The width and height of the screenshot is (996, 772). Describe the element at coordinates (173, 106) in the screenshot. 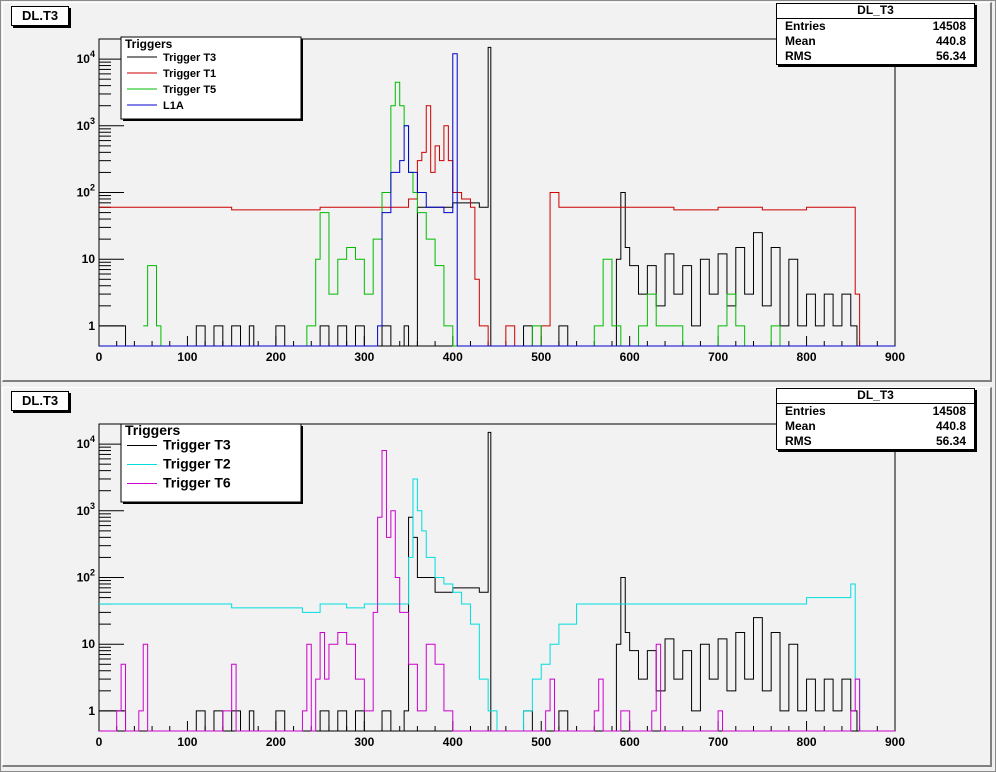

I see `legend-entry: L1A` at that location.